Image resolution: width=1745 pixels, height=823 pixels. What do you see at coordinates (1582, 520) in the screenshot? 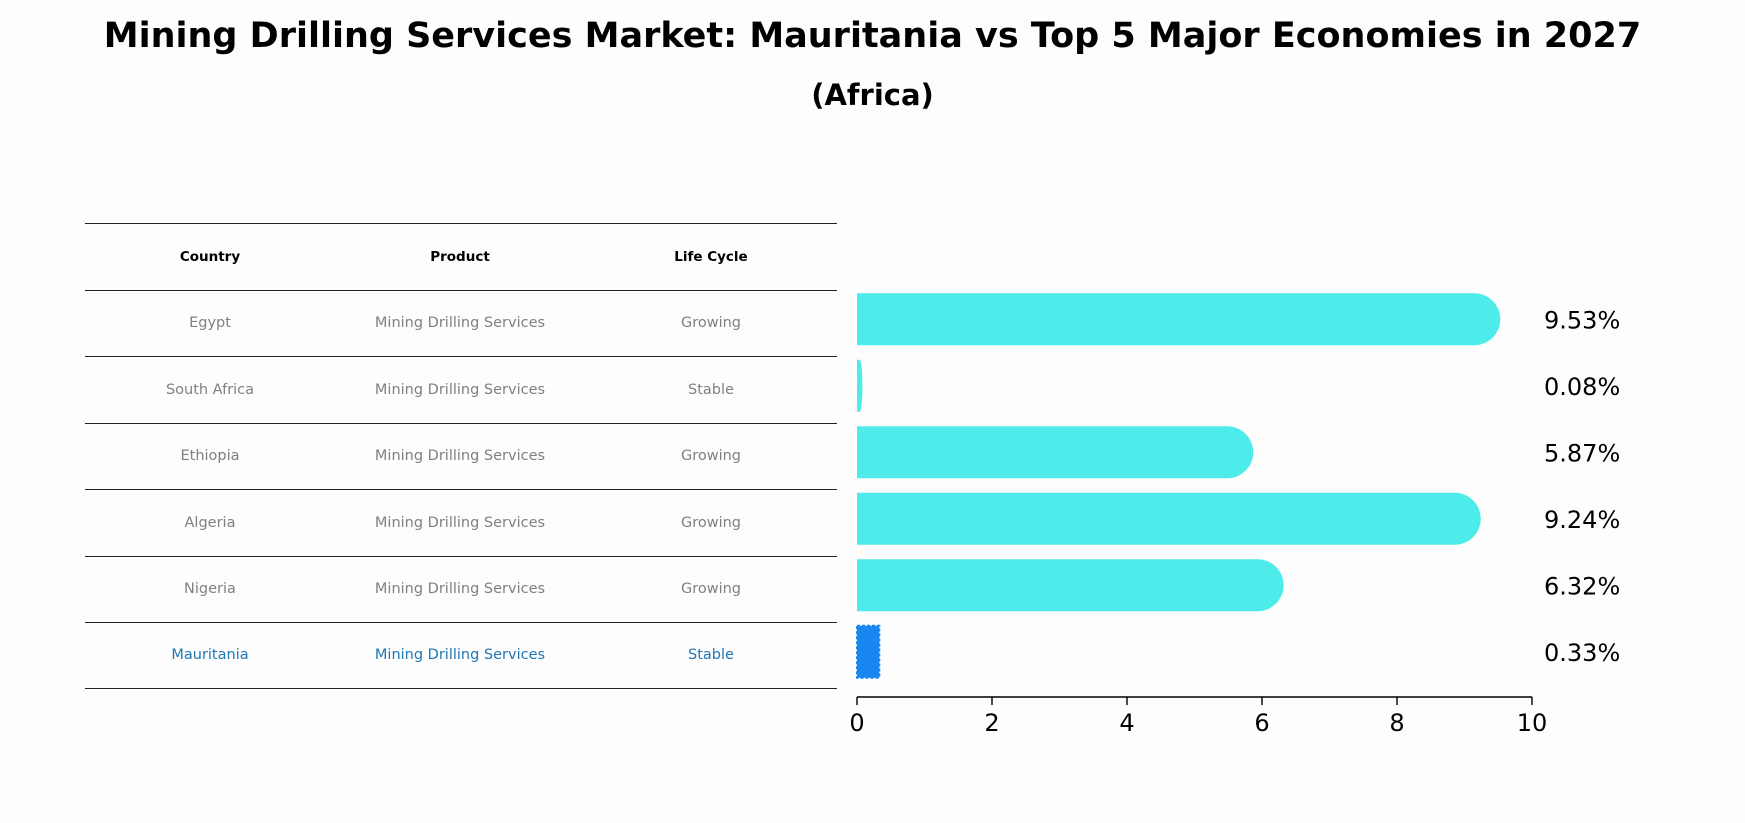
I see `bar-value-label: 9.24%` at bounding box center [1582, 520].